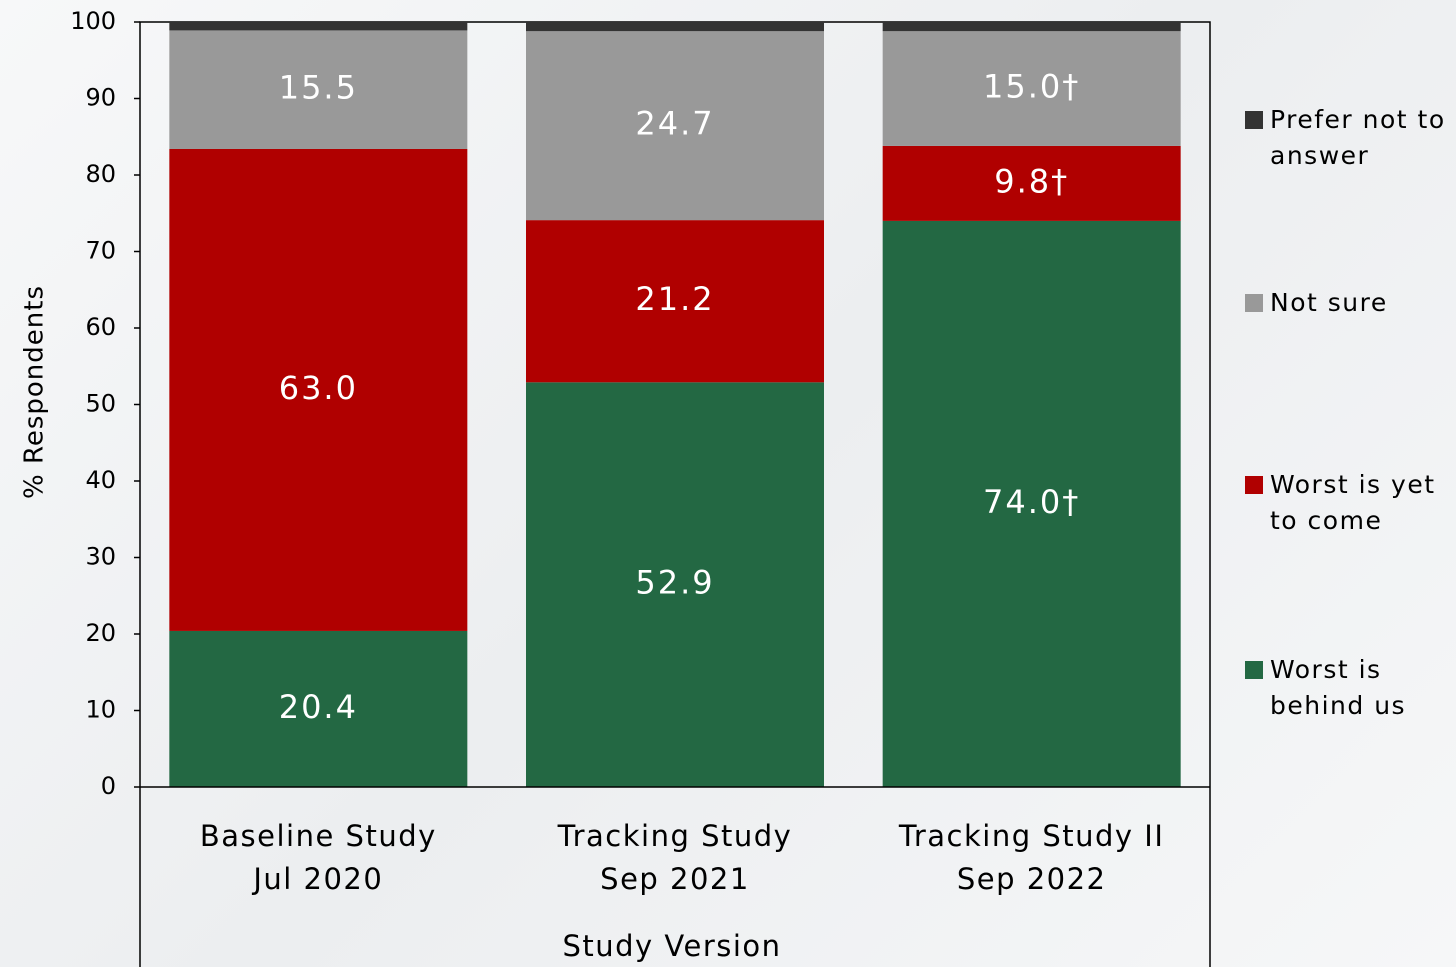 Image resolution: width=1456 pixels, height=967 pixels. What do you see at coordinates (100, 251) in the screenshot?
I see `y-tick-label: 70` at bounding box center [100, 251].